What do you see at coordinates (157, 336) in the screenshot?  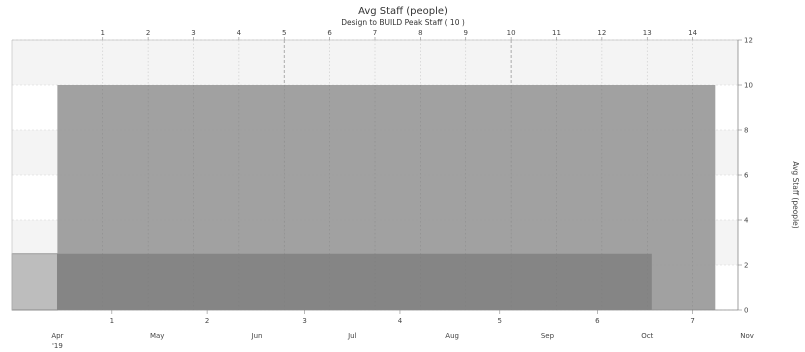 I see `bottom-month-label-1: May` at bounding box center [157, 336].